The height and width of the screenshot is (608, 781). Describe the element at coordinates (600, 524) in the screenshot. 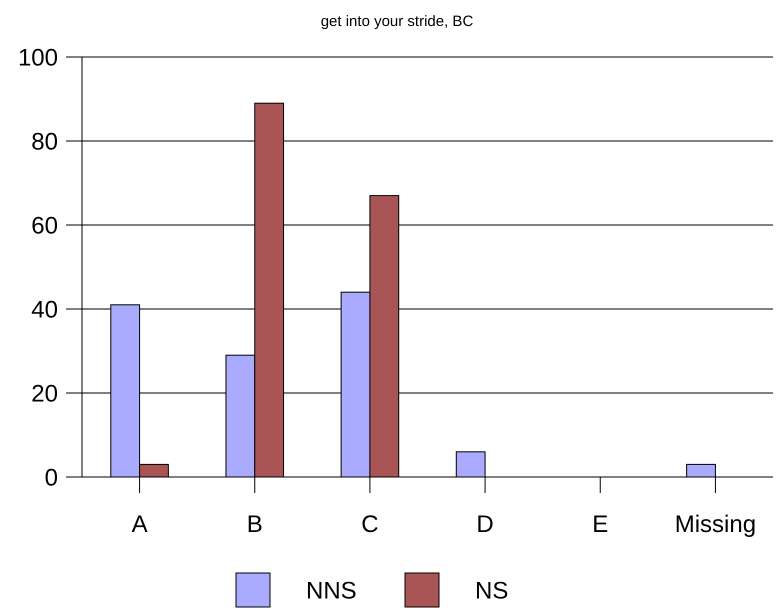

I see `x-tick-label: E` at that location.